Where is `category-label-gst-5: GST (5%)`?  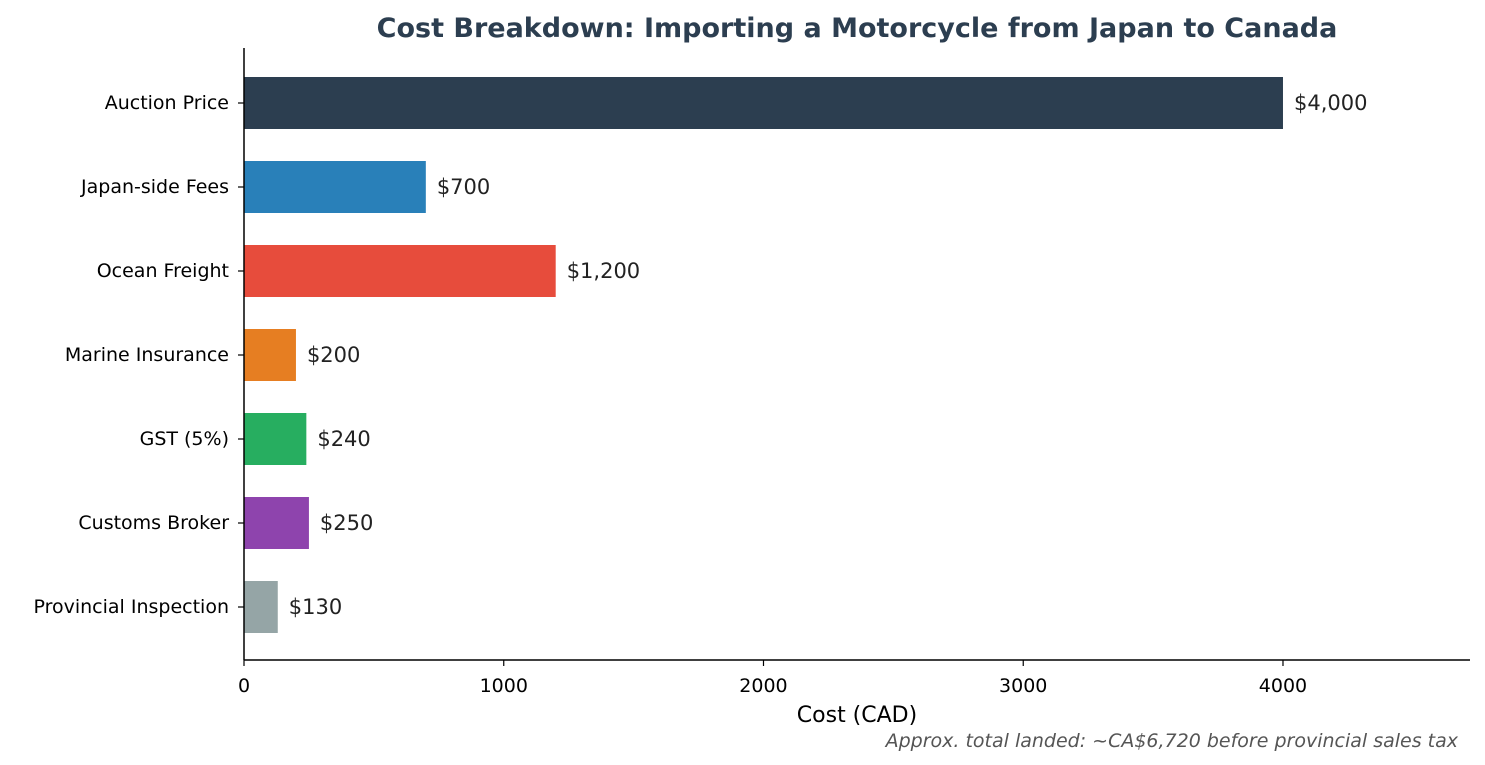
category-label-gst-5: GST (5%) is located at coordinates (184, 439).